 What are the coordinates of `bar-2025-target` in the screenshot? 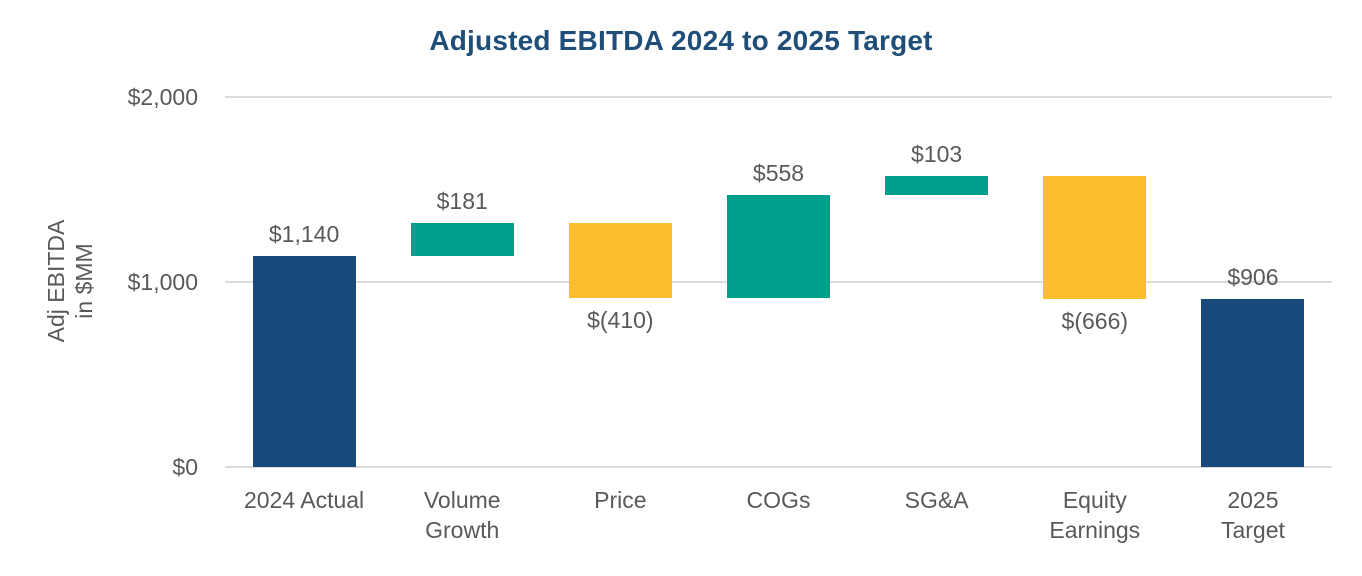 It's located at (1253, 383).